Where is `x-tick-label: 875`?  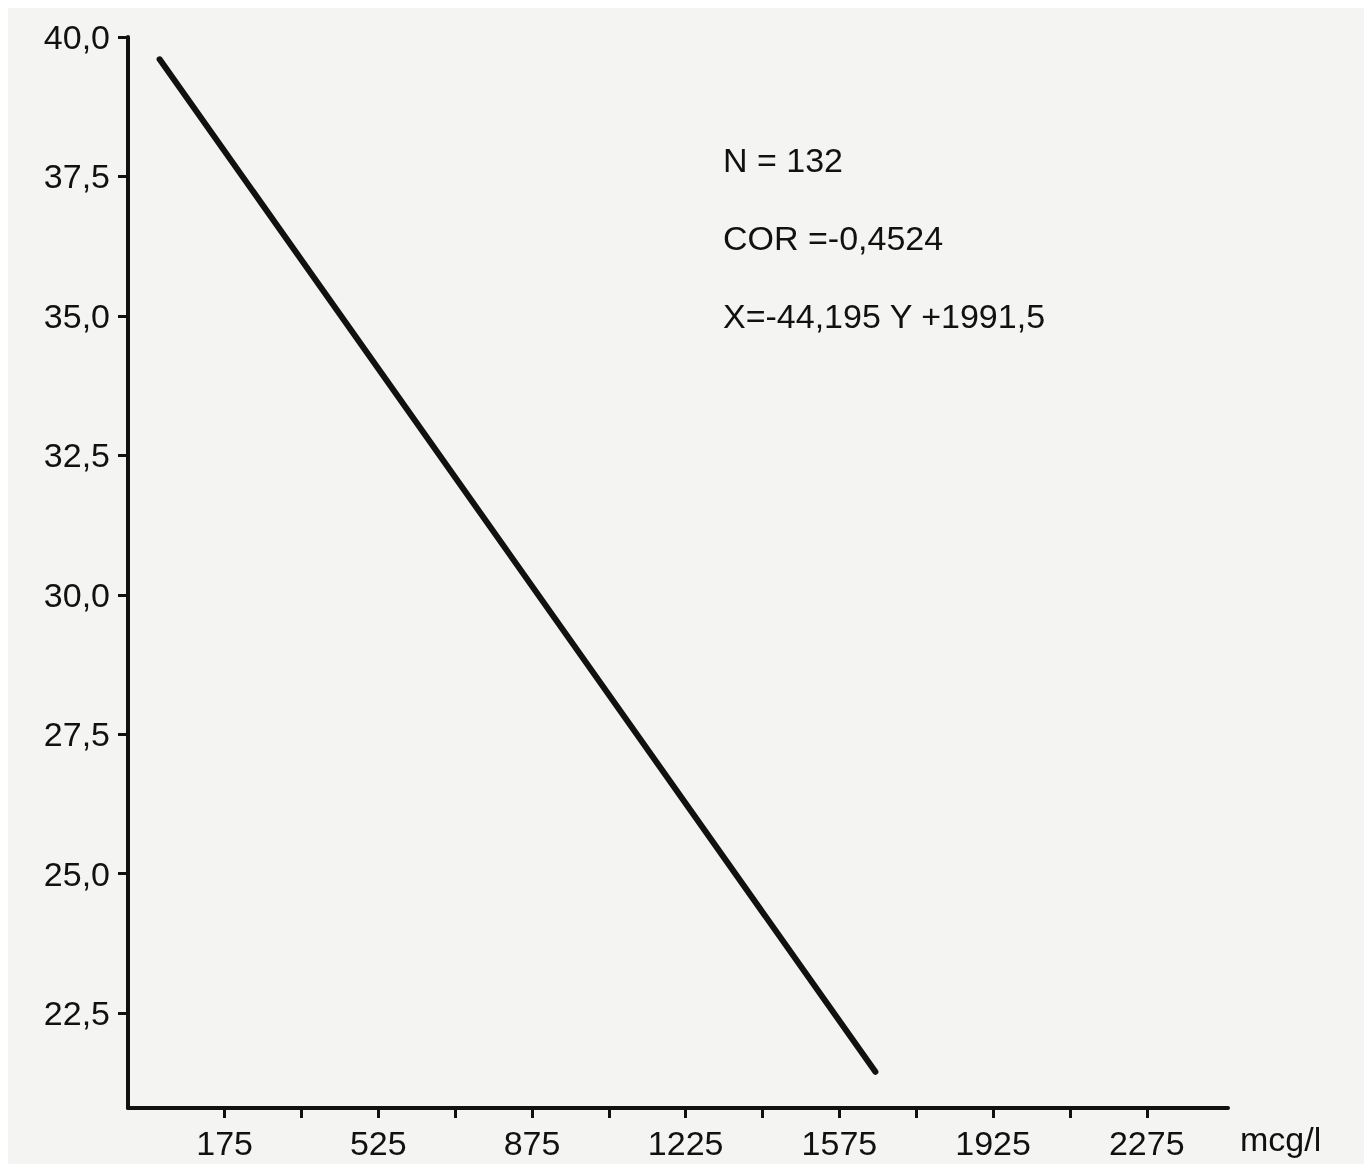 x-tick-label: 875 is located at coordinates (532, 1143).